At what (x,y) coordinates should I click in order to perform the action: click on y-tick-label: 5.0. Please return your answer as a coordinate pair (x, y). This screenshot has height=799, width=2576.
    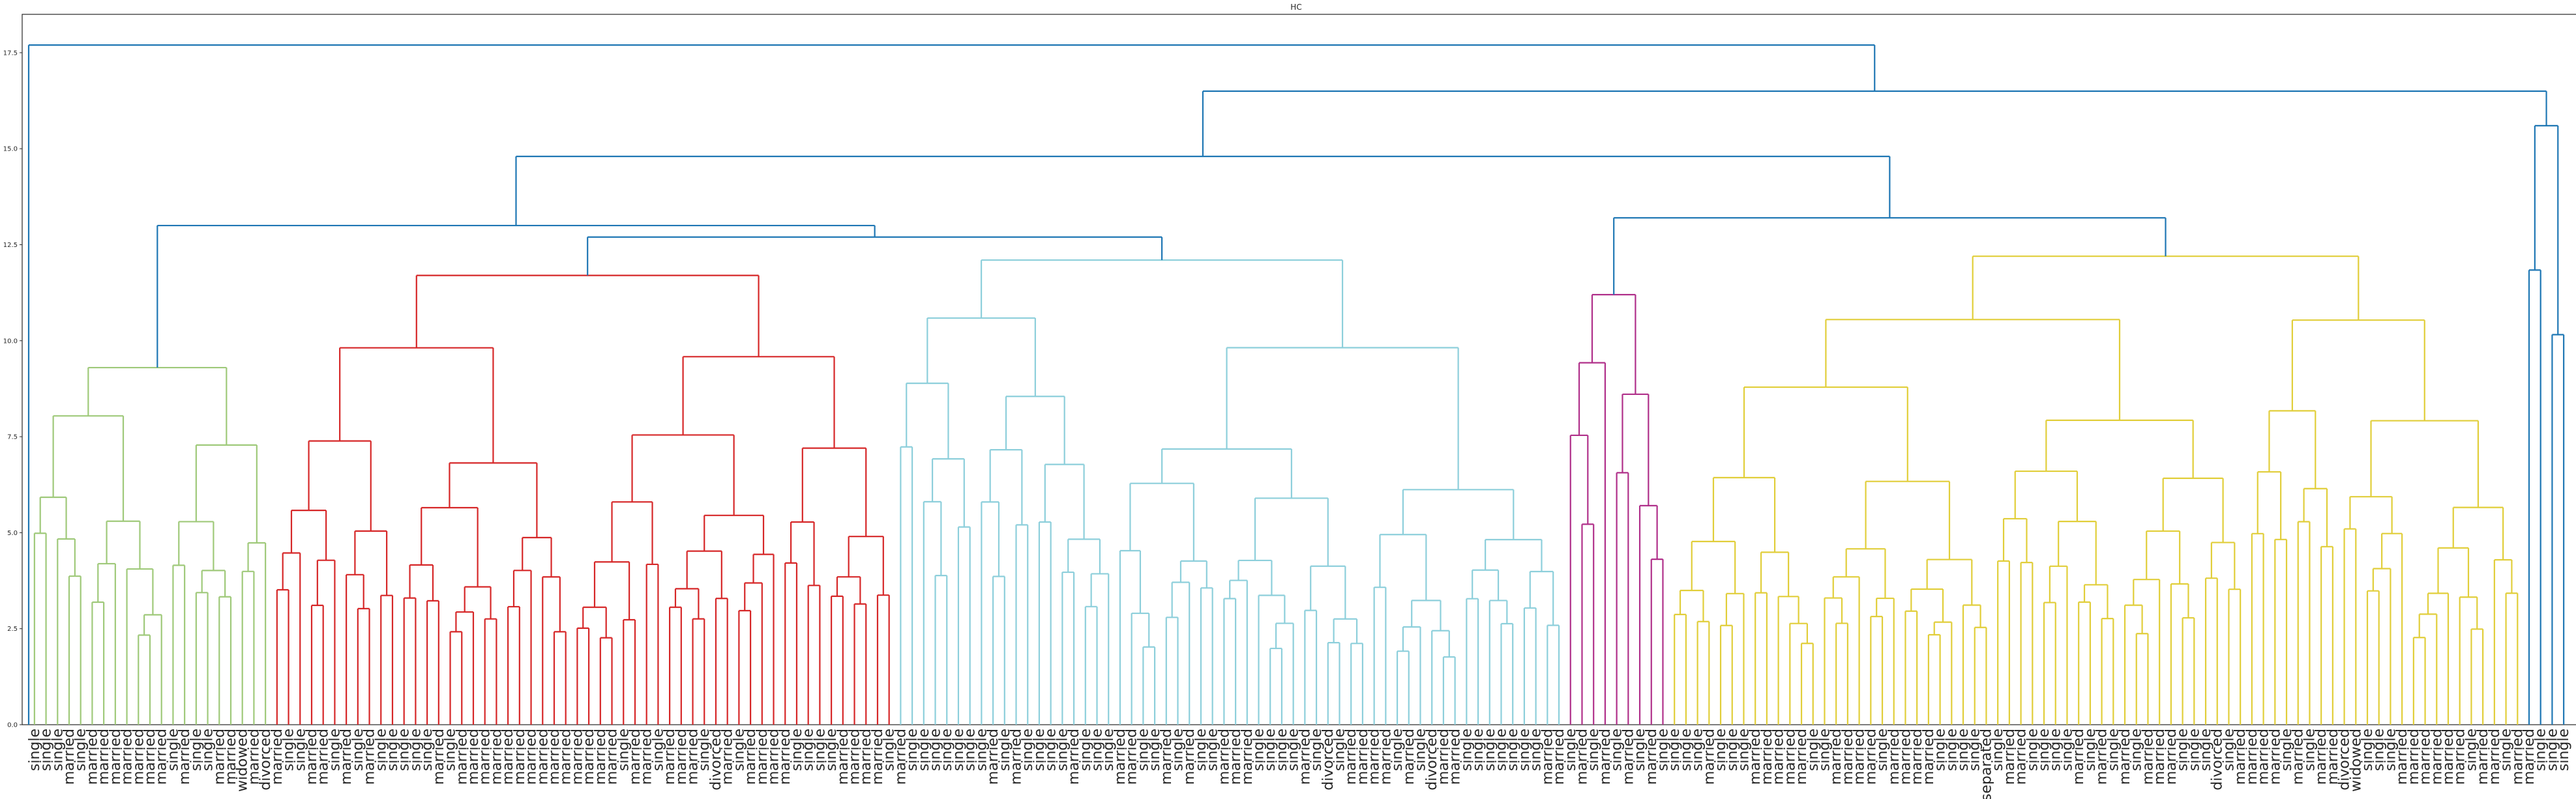
    Looking at the image, I should click on (12, 533).